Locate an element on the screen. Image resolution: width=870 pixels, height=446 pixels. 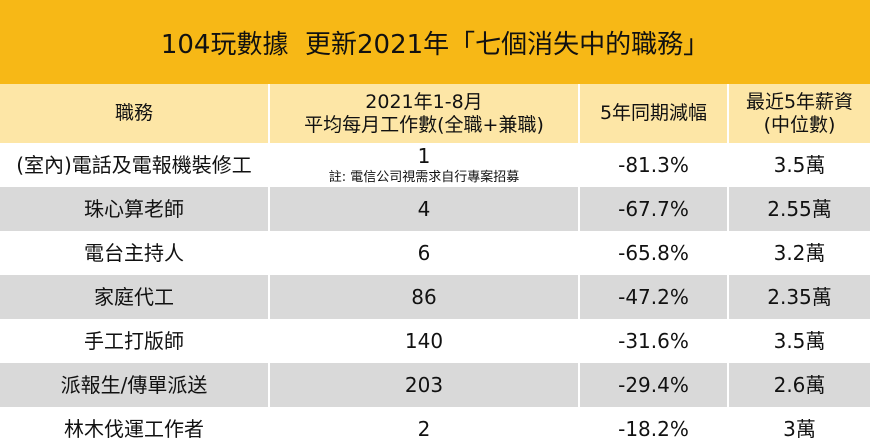
cell: (室內)電話及電報機裝修工 is located at coordinates (134, 165).